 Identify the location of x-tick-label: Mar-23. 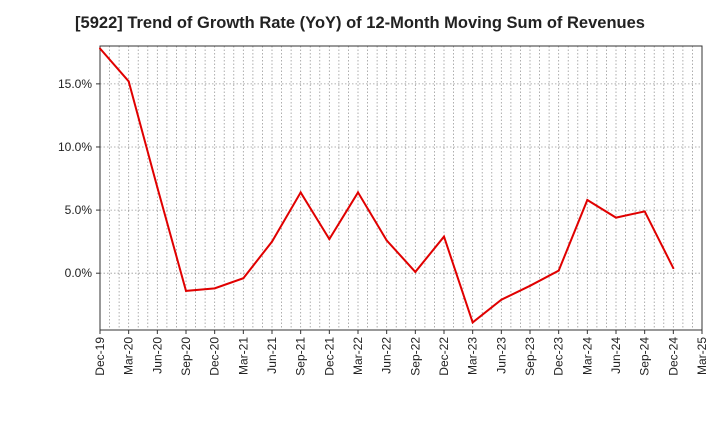
(473, 356).